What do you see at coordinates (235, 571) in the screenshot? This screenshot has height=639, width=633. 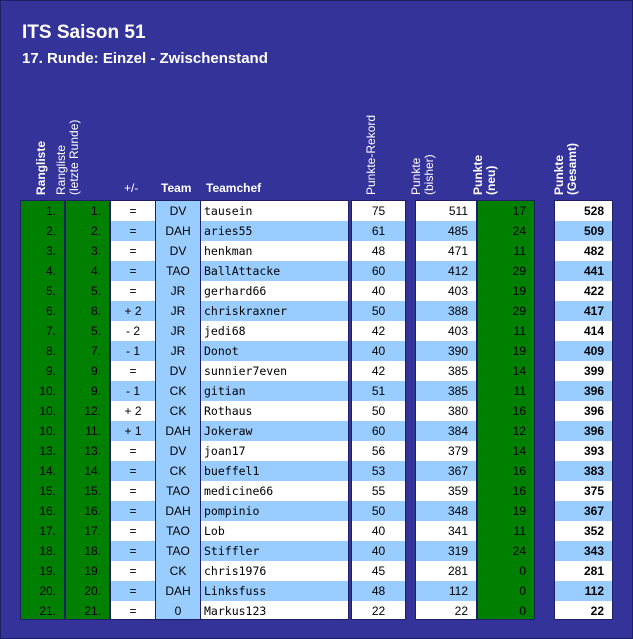 I see `teamchef-cell: chris1976` at bounding box center [235, 571].